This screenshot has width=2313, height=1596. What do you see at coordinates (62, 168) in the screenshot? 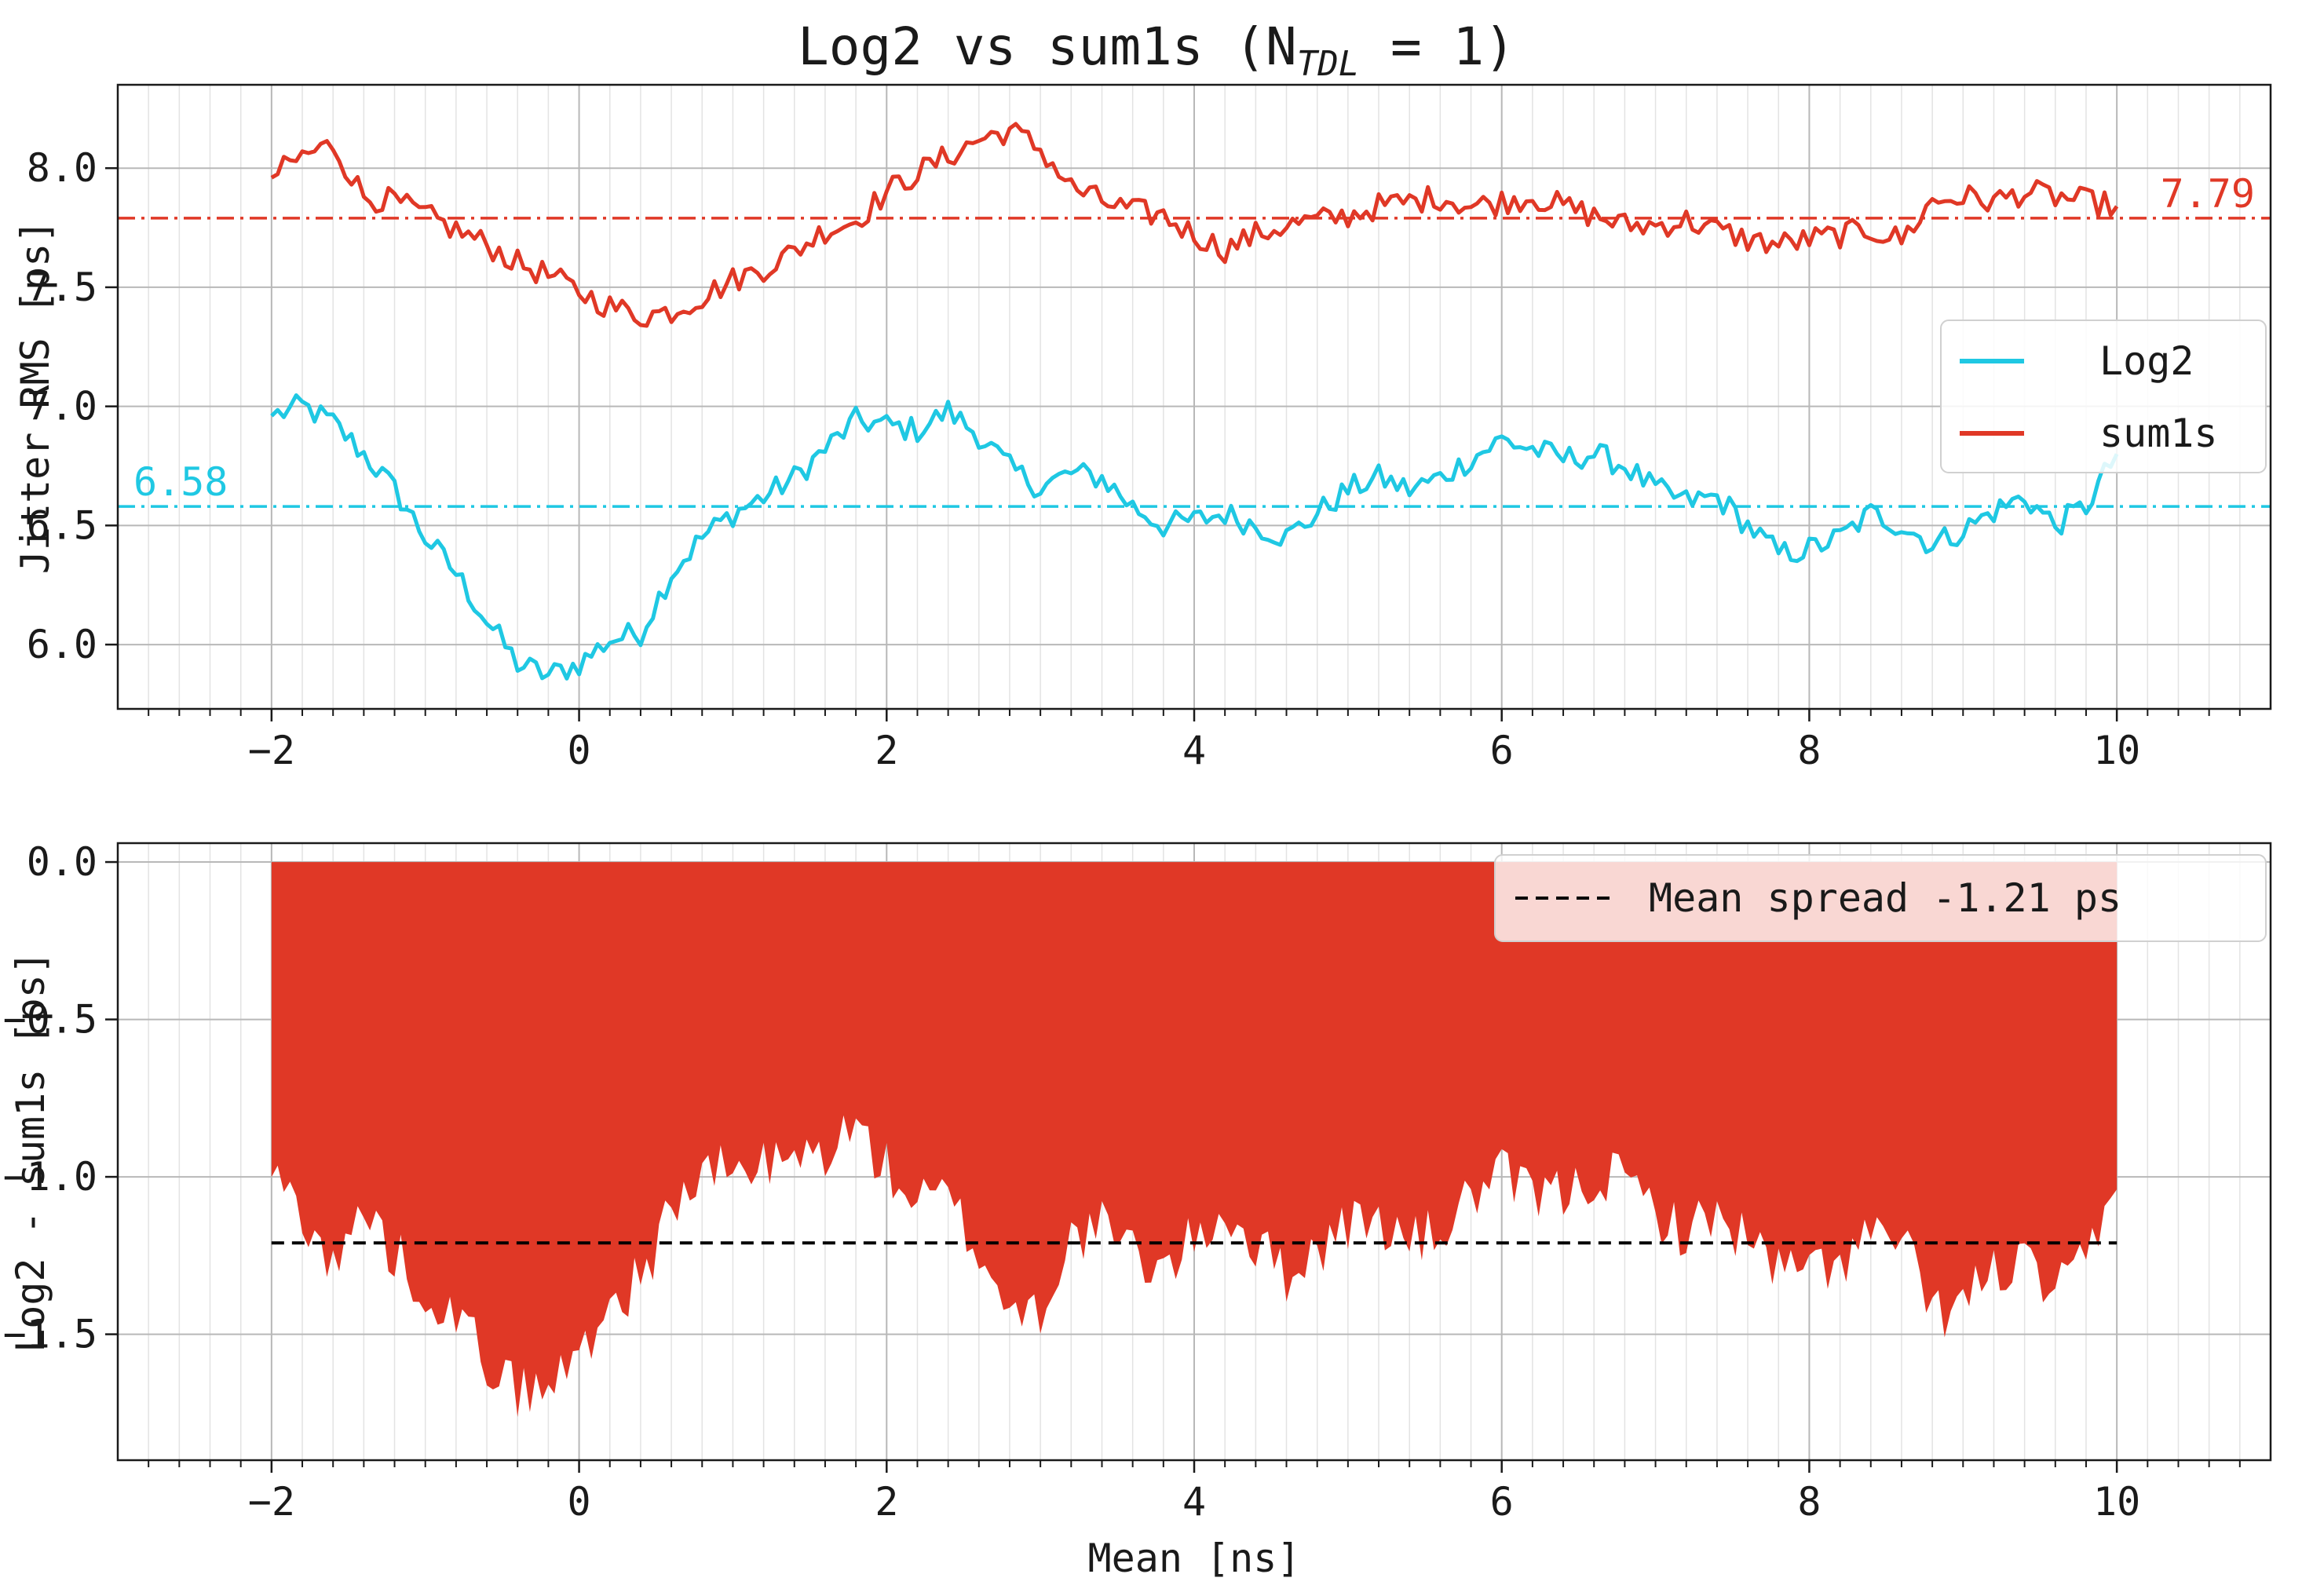
I see `y-tick-label: 8.0` at bounding box center [62, 168].